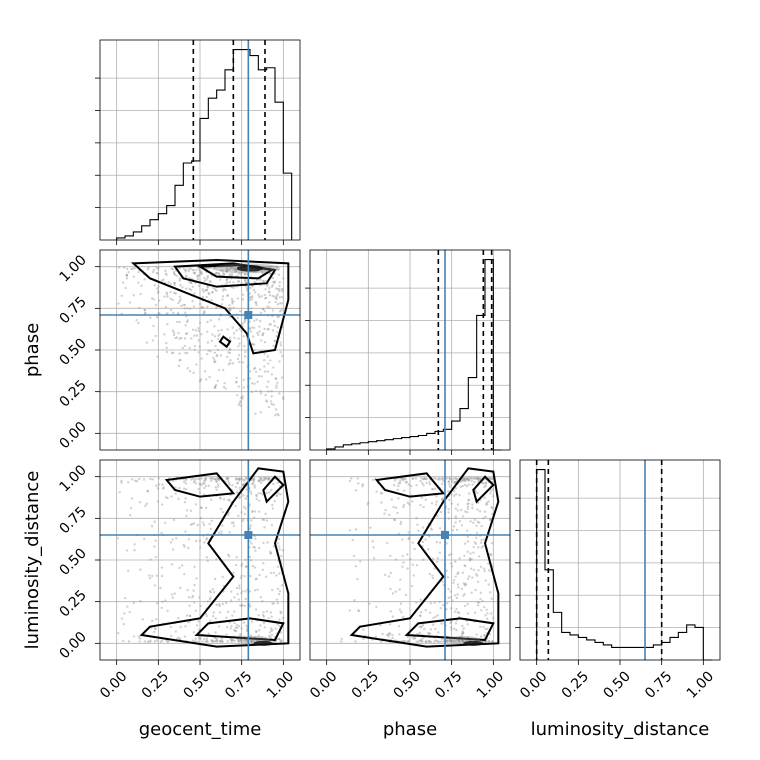 Image resolution: width=760 pixels, height=760 pixels. I want to click on x-axis-label-phase: phase, so click(410, 729).